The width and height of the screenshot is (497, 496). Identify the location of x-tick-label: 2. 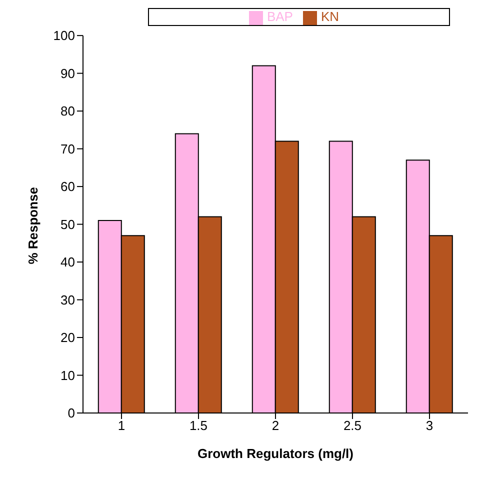
(276, 426).